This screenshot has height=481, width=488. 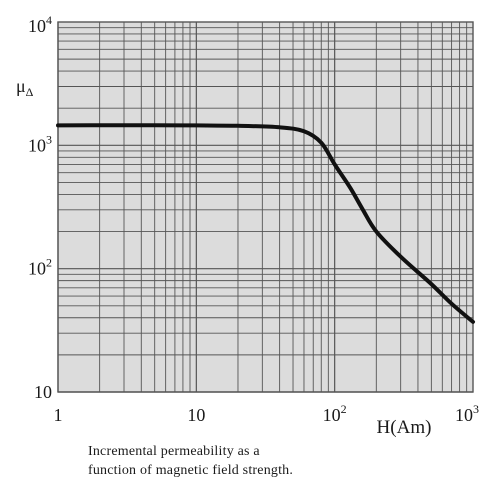 What do you see at coordinates (40, 24) in the screenshot?
I see `y-tick-label: 10⁴` at bounding box center [40, 24].